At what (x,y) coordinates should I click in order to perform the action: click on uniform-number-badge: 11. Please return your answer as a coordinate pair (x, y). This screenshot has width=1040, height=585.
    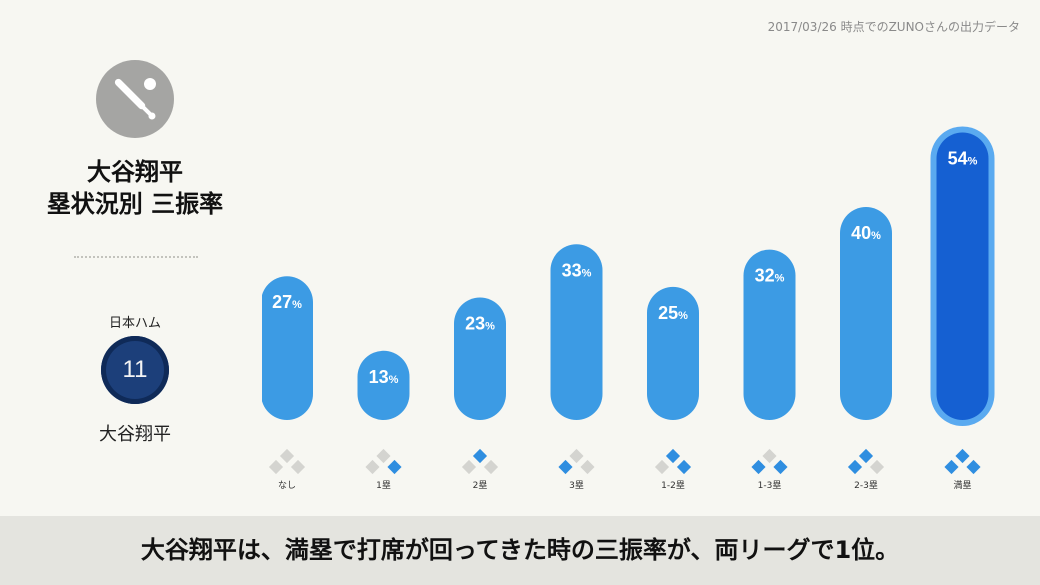
    Looking at the image, I should click on (135, 370).